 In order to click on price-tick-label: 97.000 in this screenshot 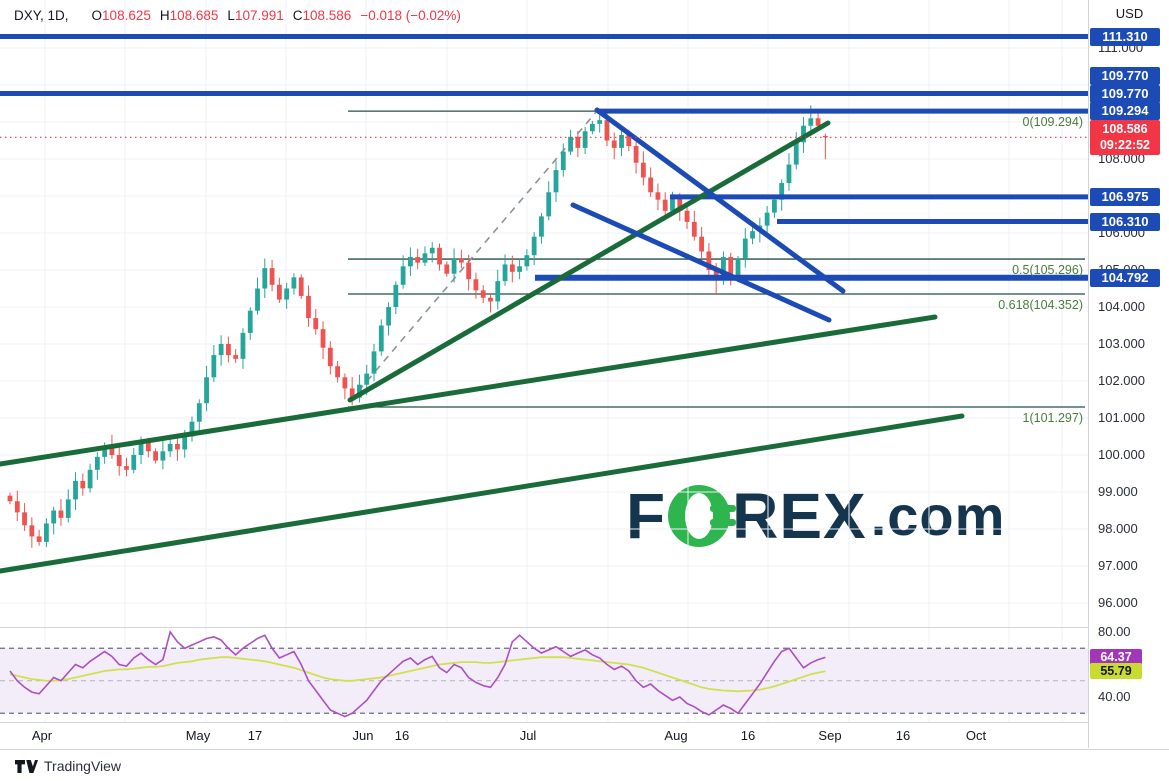, I will do `click(1118, 565)`.